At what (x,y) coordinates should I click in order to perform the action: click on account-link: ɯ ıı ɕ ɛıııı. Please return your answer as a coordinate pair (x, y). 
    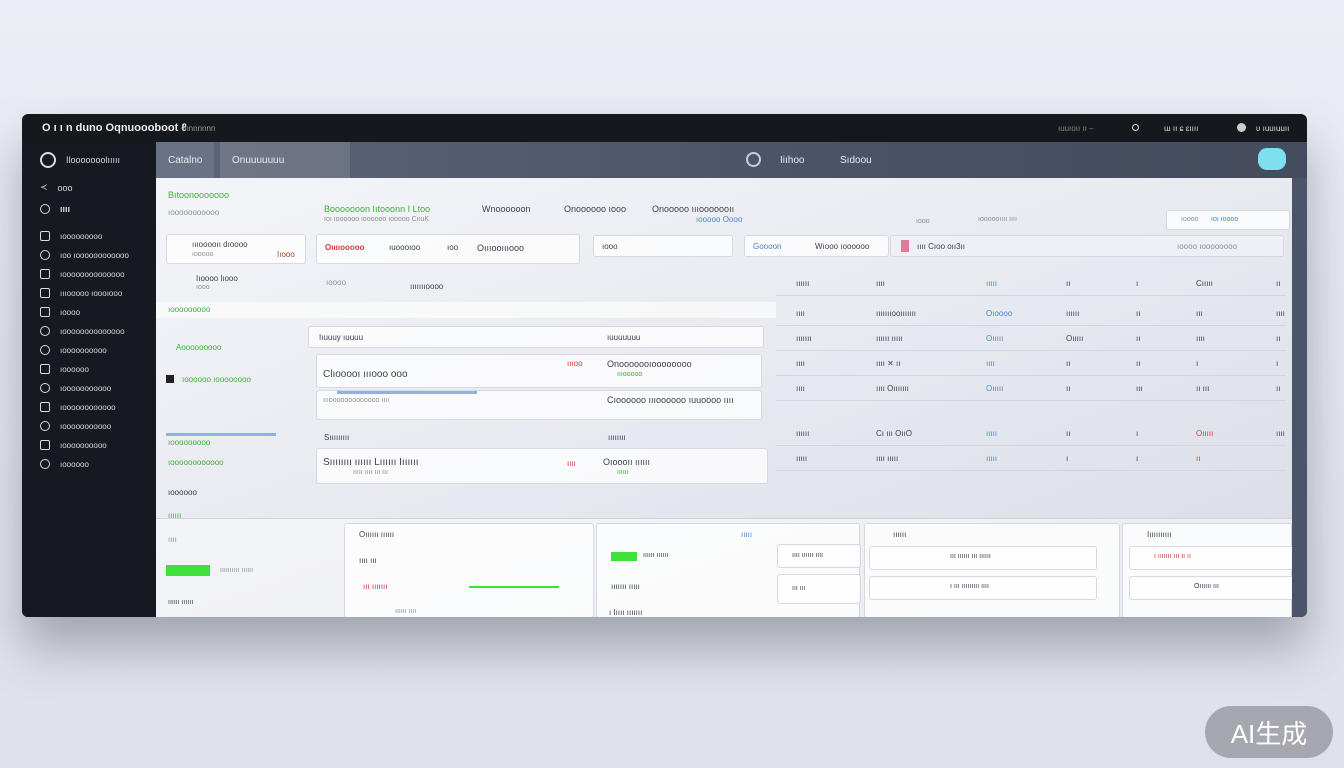
    Looking at the image, I should click on (1181, 128).